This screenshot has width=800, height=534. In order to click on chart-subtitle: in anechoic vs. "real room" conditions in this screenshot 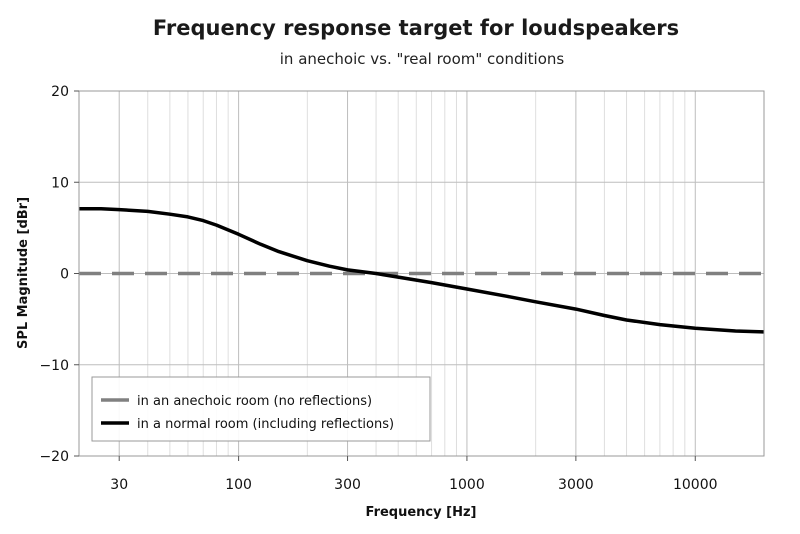, I will do `click(422, 59)`.